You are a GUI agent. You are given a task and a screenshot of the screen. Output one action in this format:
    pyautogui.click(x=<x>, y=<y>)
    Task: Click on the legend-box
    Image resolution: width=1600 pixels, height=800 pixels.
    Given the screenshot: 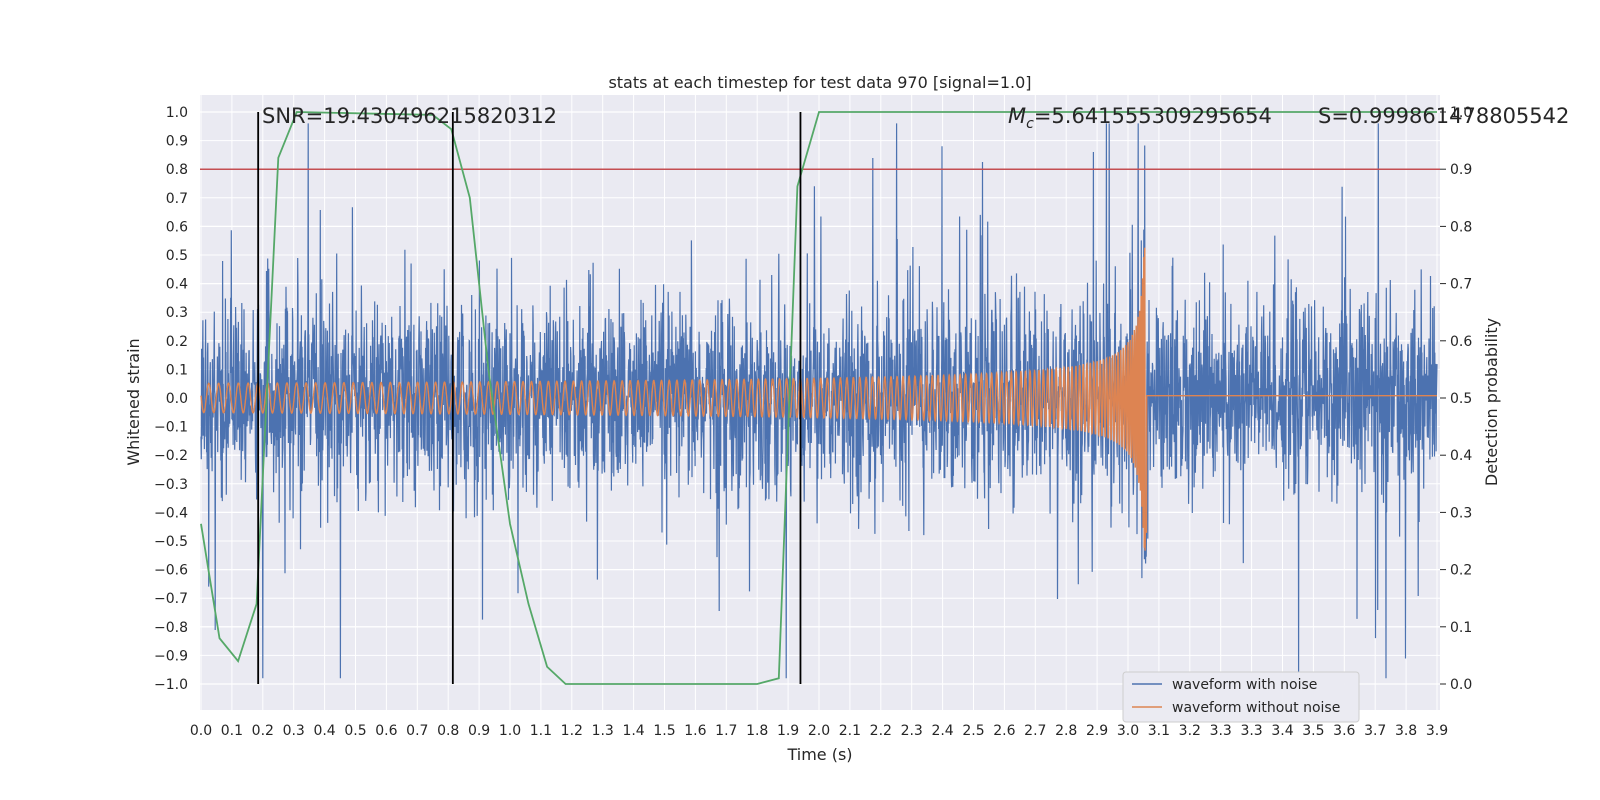 What is the action you would take?
    pyautogui.click(x=1241, y=697)
    